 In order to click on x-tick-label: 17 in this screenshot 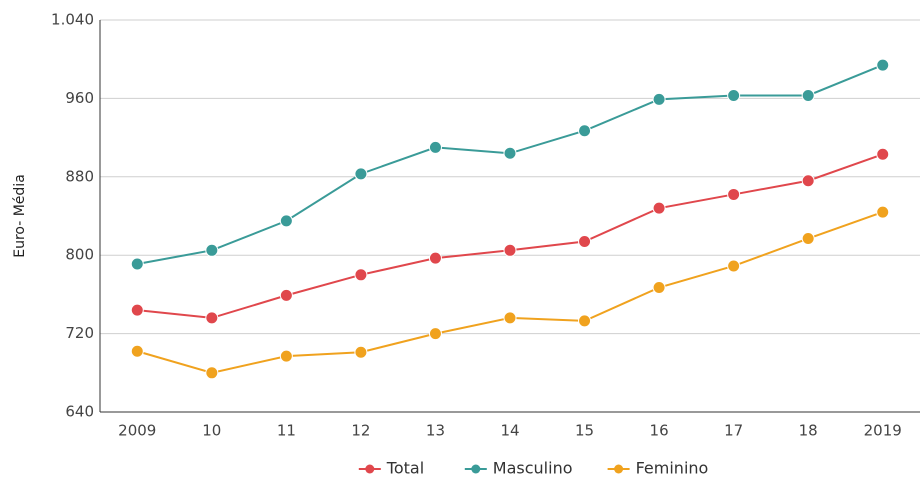, I will do `click(733, 431)`.